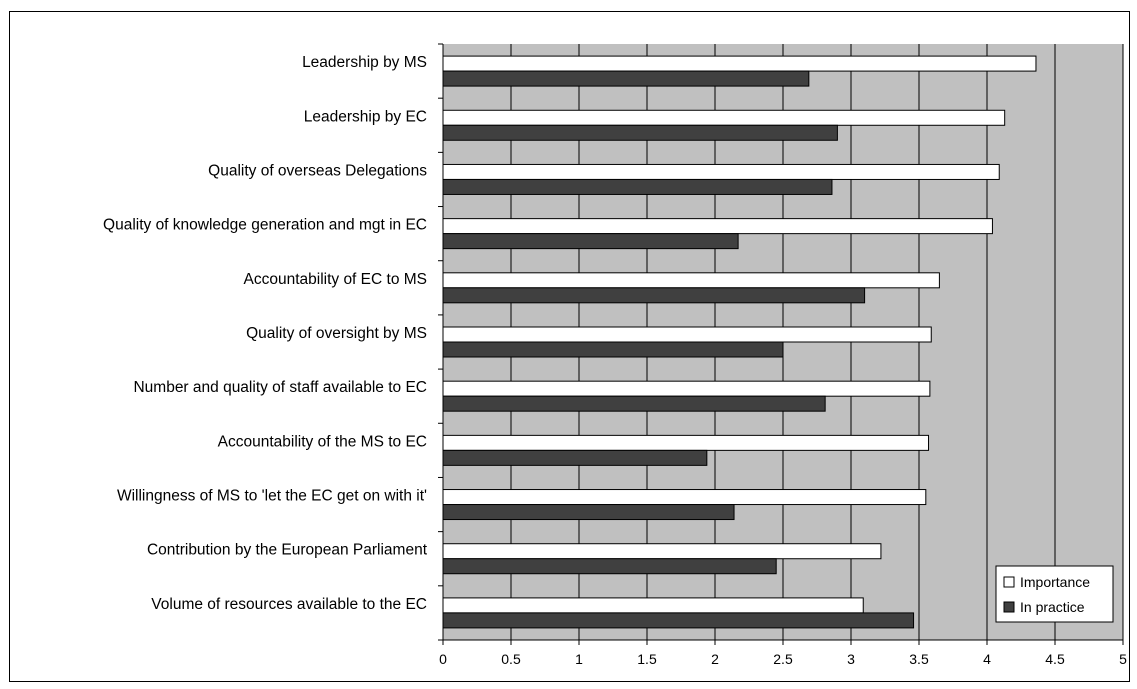 The height and width of the screenshot is (689, 1137). Describe the element at coordinates (715, 659) in the screenshot. I see `x-tick-label: 2` at that location.